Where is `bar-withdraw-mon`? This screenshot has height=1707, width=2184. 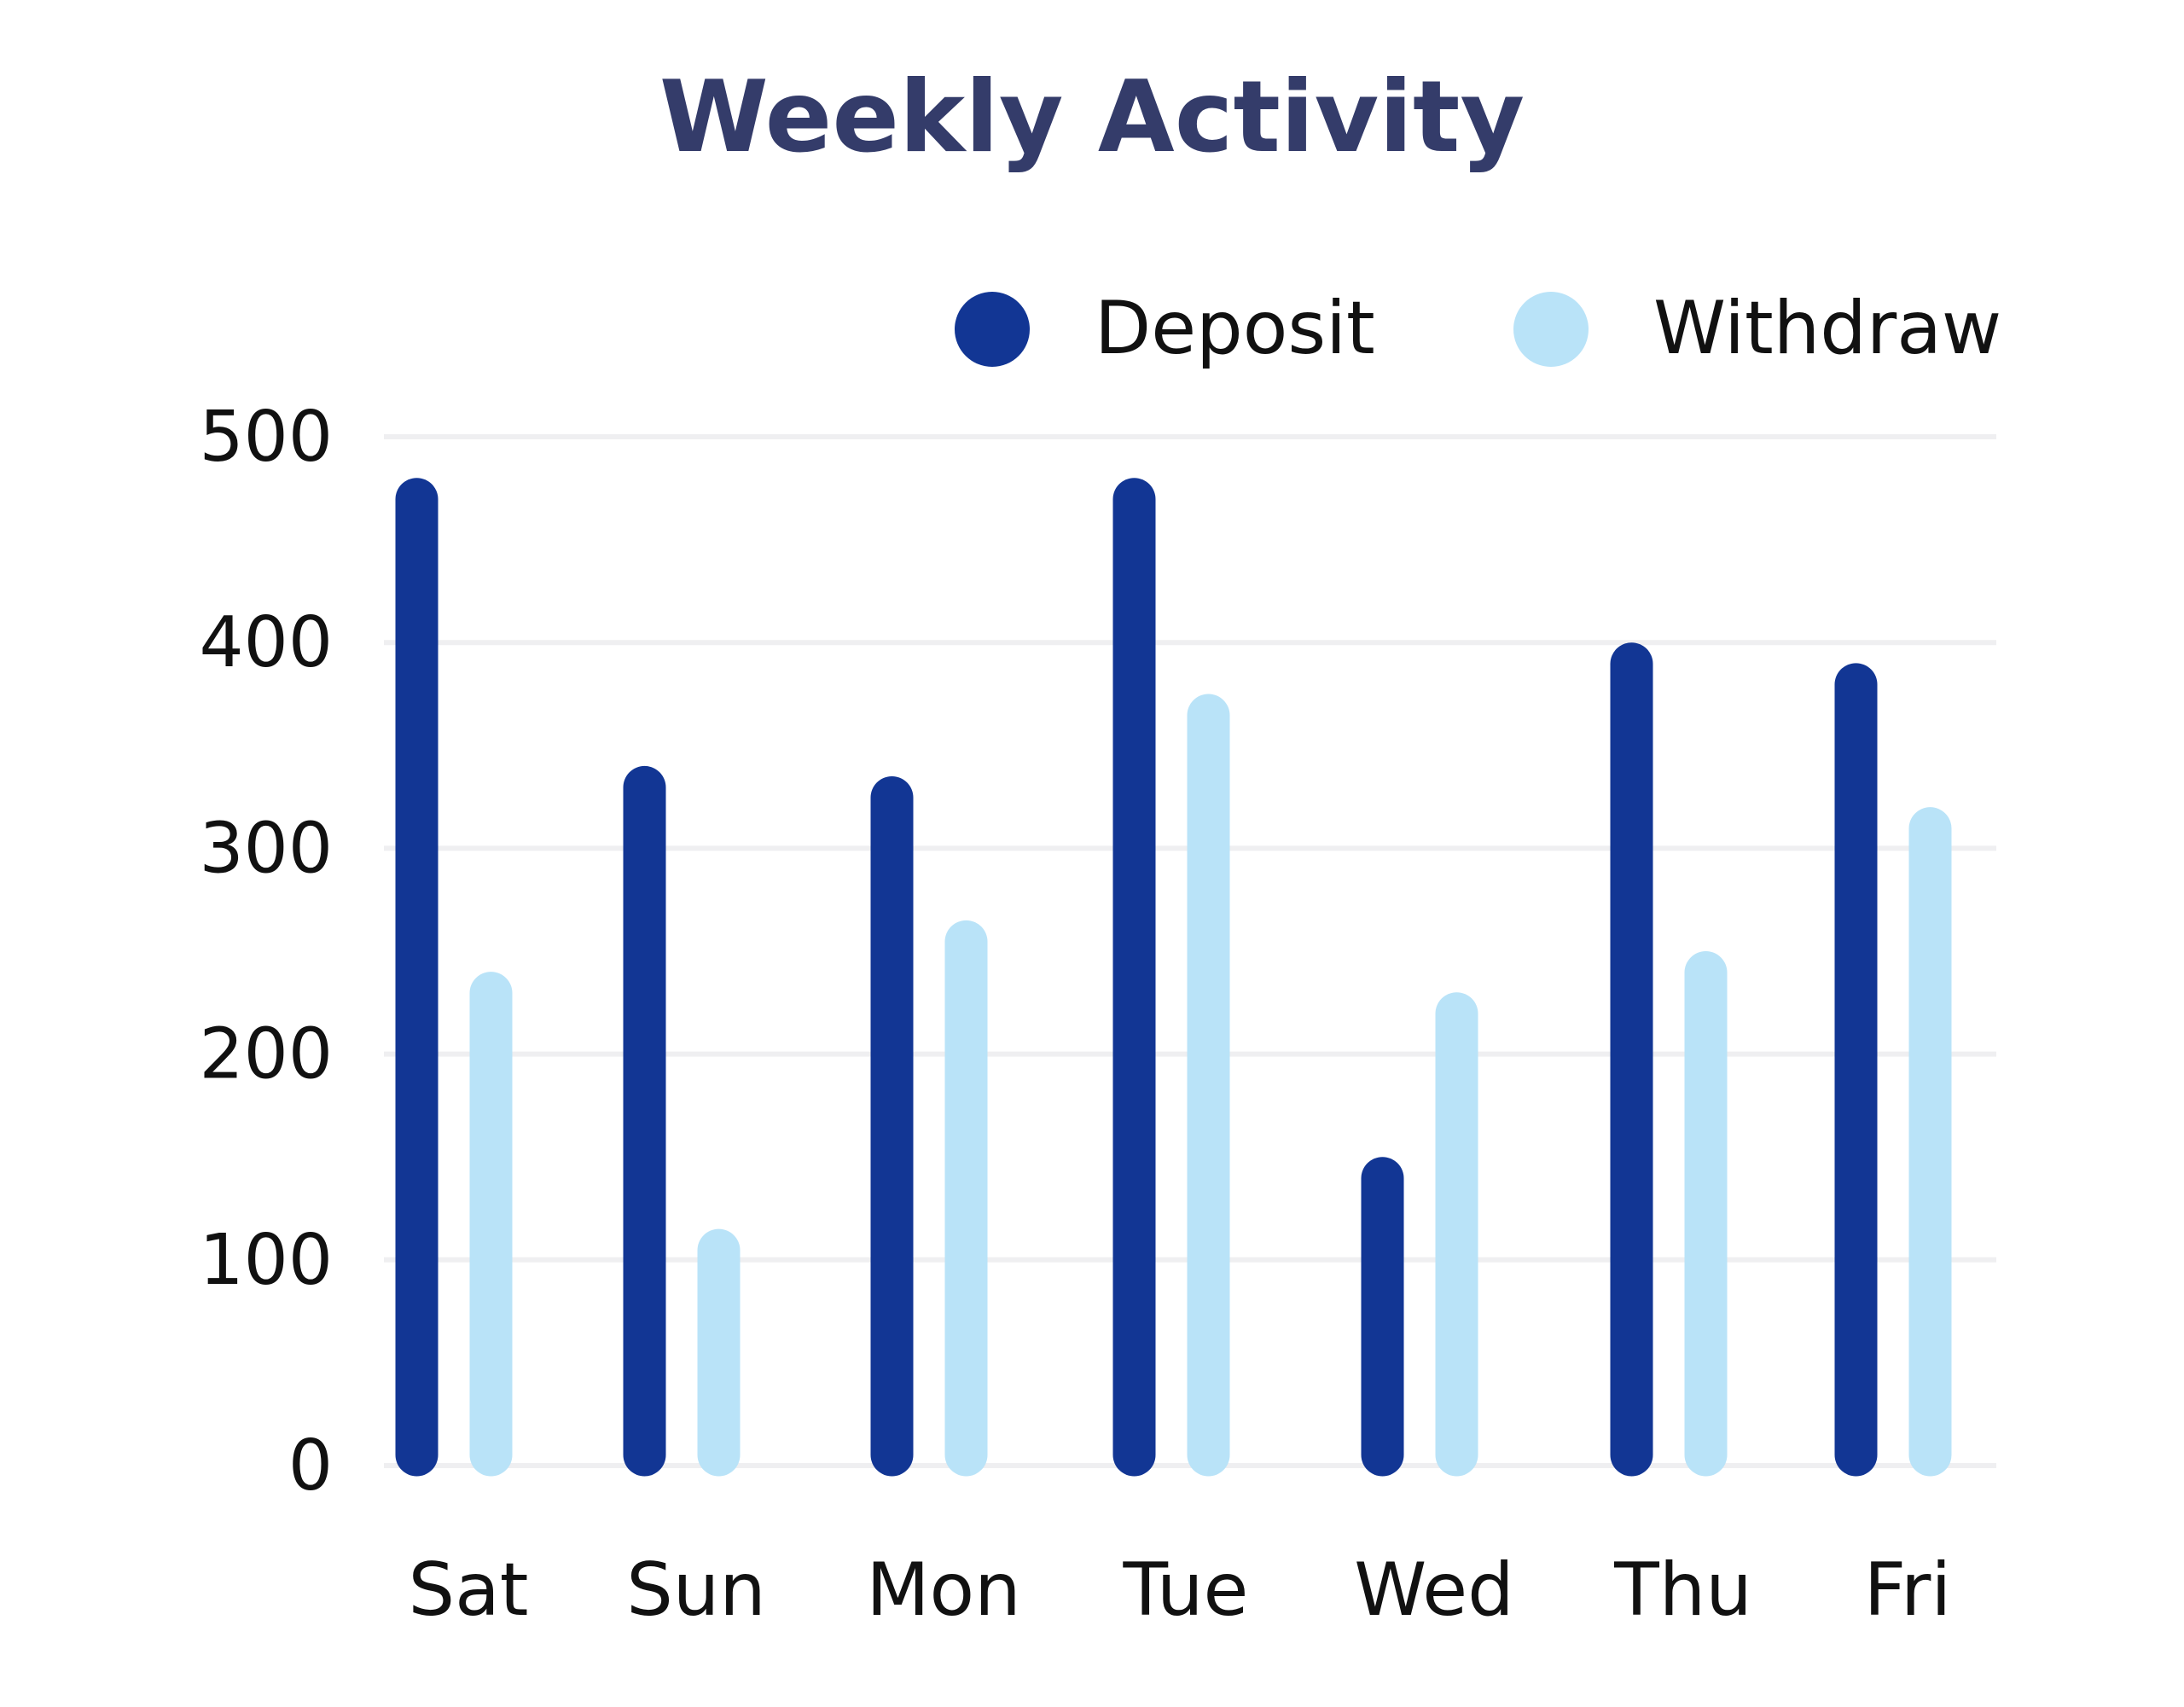 bar-withdraw-mon is located at coordinates (966, 1199).